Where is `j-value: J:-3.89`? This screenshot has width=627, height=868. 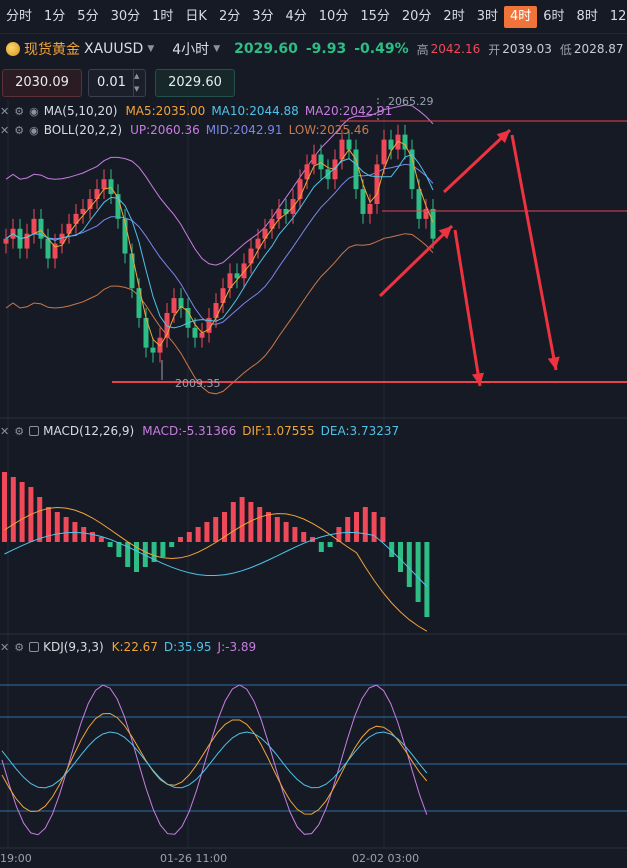
j-value: J:-3.89 is located at coordinates (237, 647).